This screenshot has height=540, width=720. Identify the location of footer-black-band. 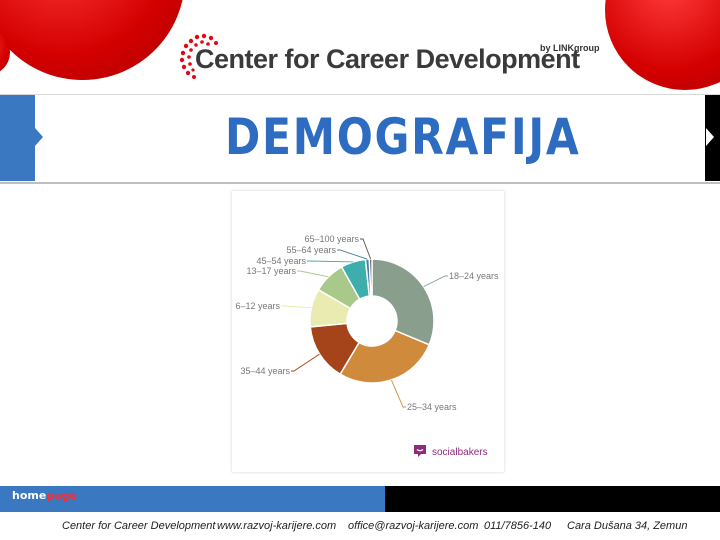
(552, 499).